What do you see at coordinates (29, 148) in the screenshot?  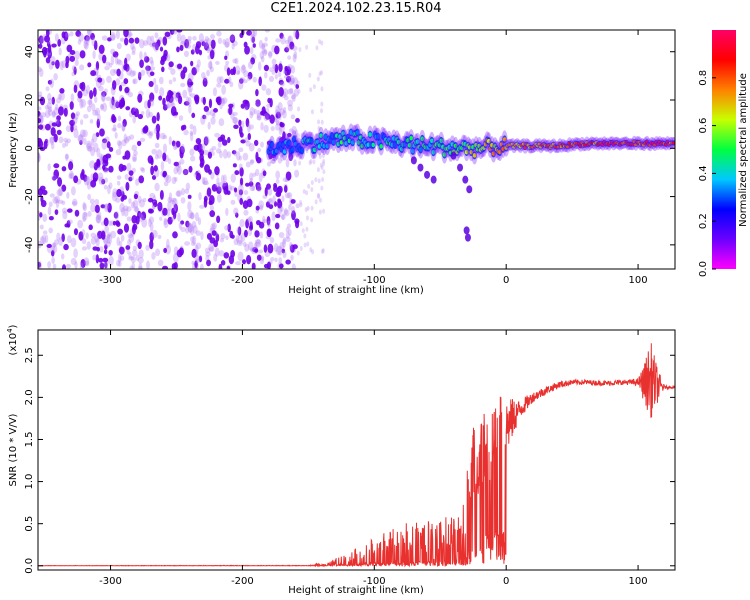 I see `y-tick-label: 0` at bounding box center [29, 148].